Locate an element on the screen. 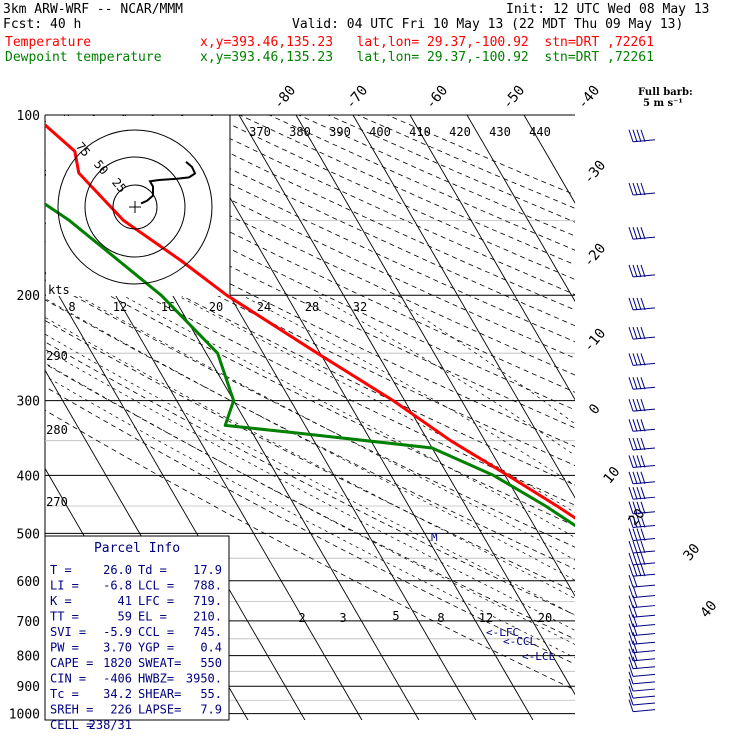 The image size is (740, 740). parcel-label: Td = is located at coordinates (152, 570).